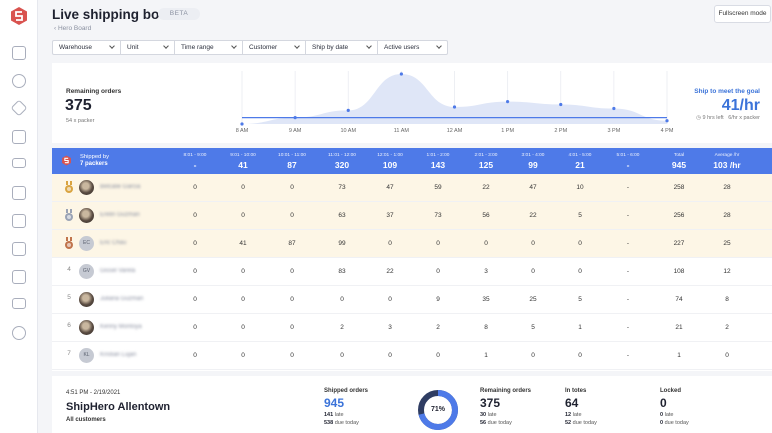  What do you see at coordinates (438, 165) in the screenshot?
I see `column-total: 143` at bounding box center [438, 165].